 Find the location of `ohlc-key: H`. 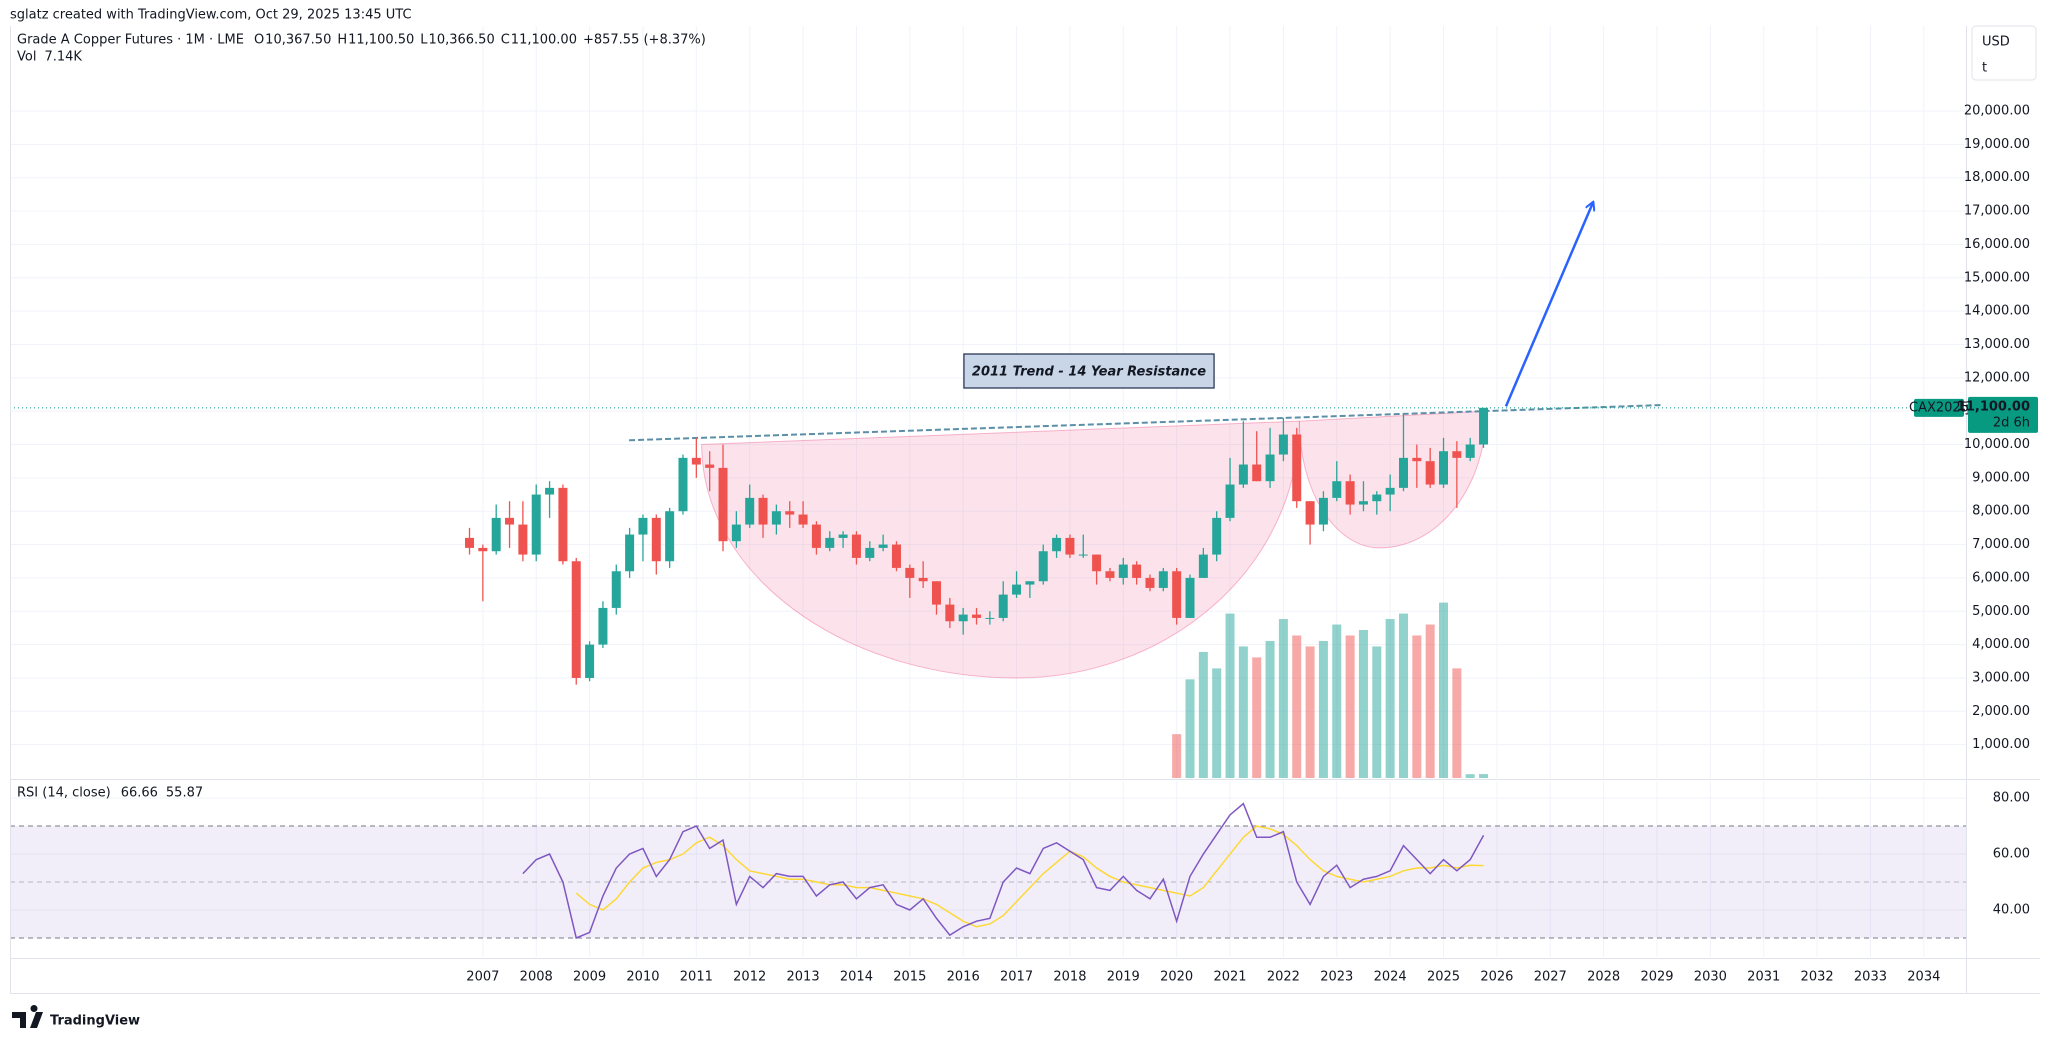

ohlc-key: H is located at coordinates (342, 40).